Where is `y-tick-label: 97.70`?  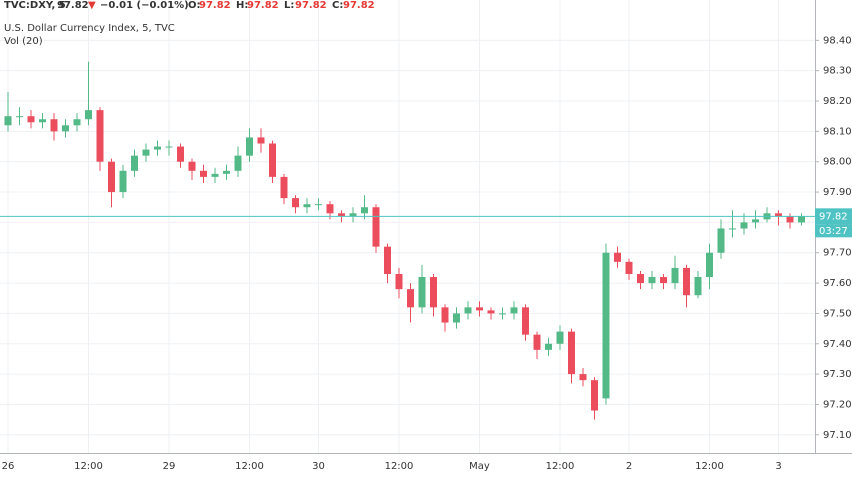
y-tick-label: 97.70 is located at coordinates (837, 253).